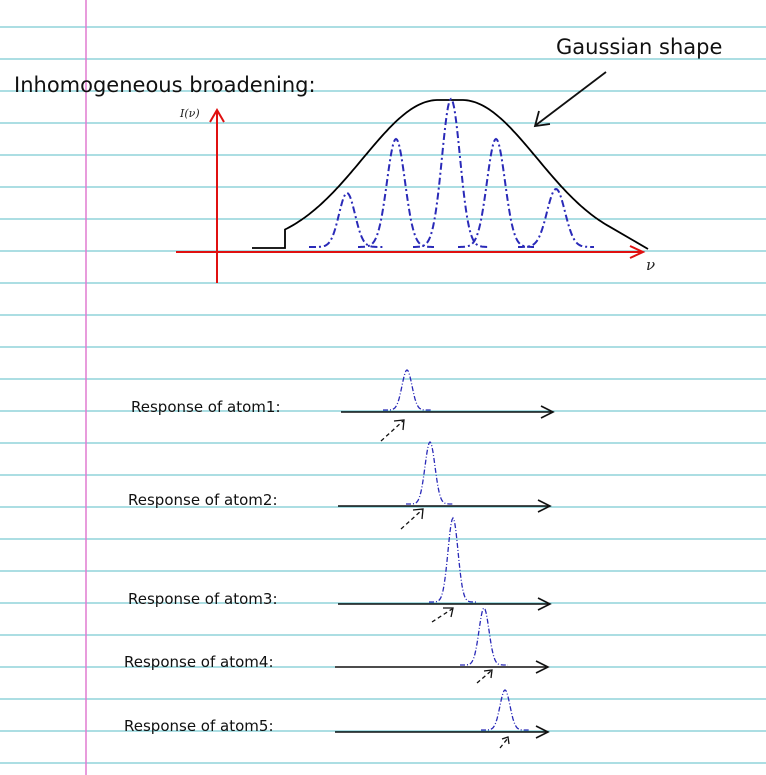 The width and height of the screenshot is (766, 775). I want to click on intensity-axes, so click(411, 195).